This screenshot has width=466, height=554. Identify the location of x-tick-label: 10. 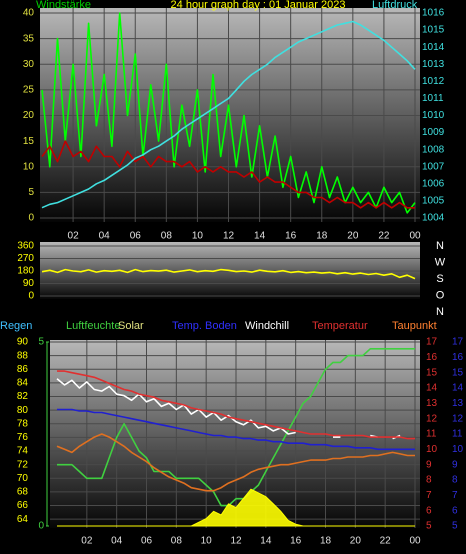
(207, 541).